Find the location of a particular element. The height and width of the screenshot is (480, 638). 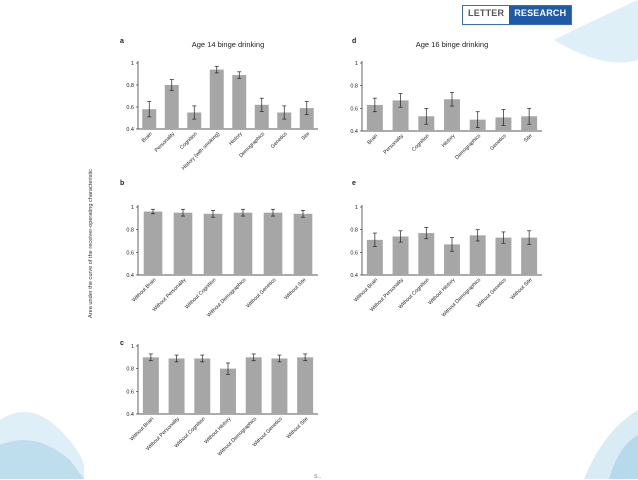

category-label: Without Personality is located at coordinates (170, 295).